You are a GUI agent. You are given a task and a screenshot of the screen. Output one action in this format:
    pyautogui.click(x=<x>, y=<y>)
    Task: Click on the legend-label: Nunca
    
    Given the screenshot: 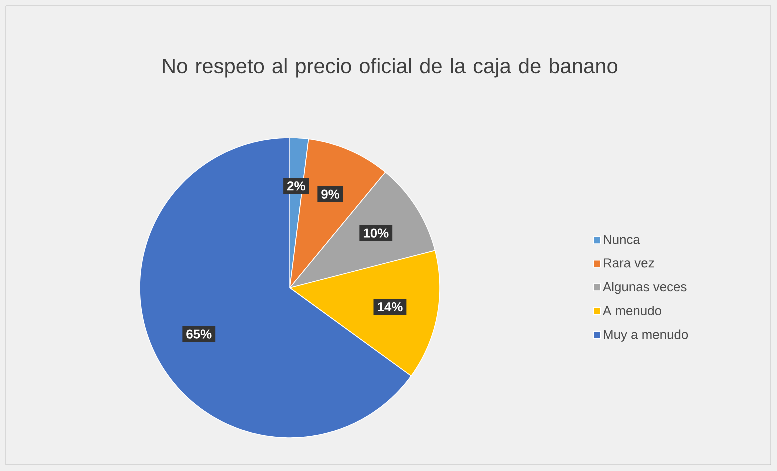 What is the action you would take?
    pyautogui.click(x=622, y=239)
    